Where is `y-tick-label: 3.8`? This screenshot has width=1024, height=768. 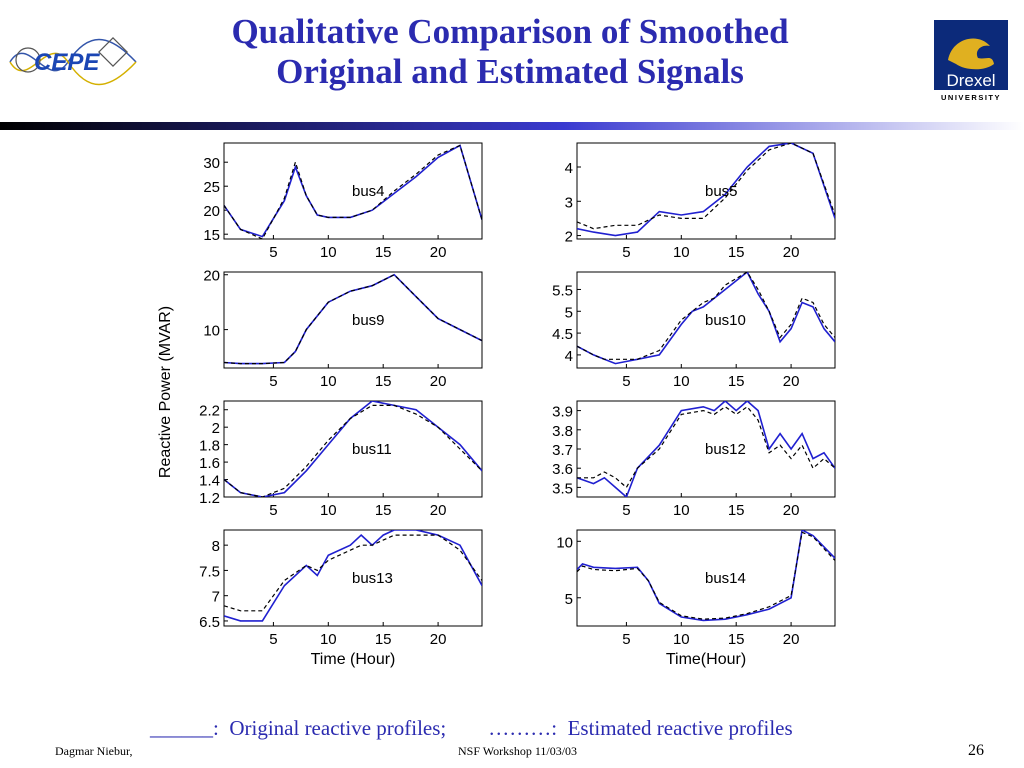
y-tick-label: 3.8 is located at coordinates (562, 431).